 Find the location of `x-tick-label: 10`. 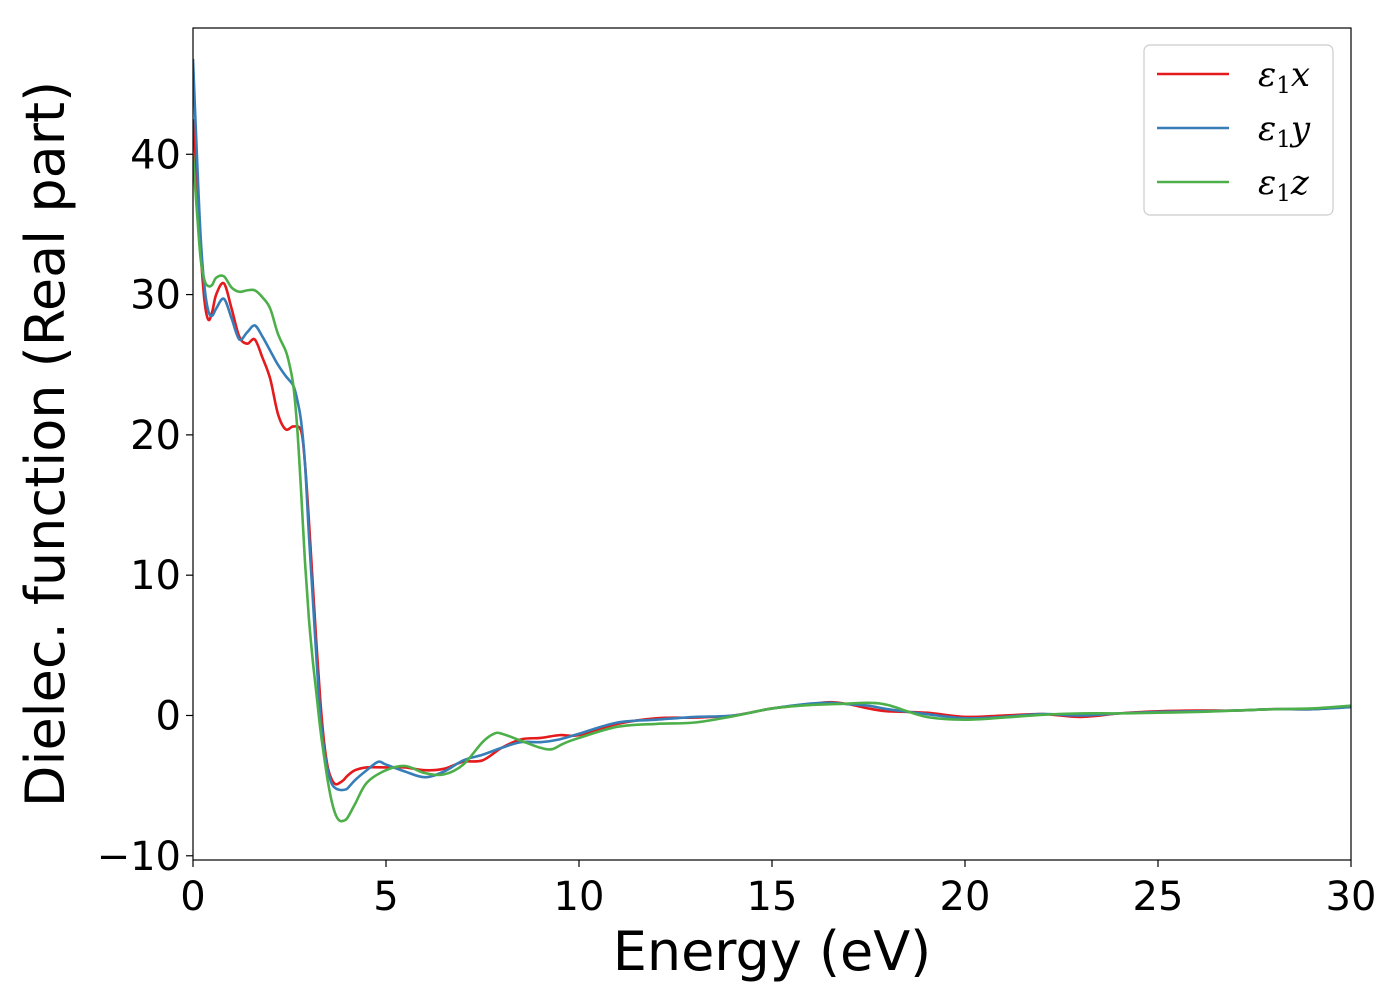

x-tick-label: 10 is located at coordinates (579, 897).